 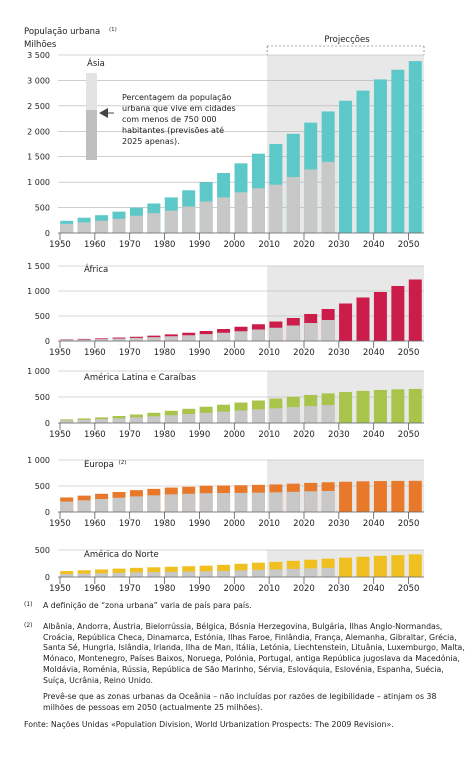 What do you see at coordinates (176, 97) in the screenshot?
I see `legend-text-line: Percentagem da população` at bounding box center [176, 97].